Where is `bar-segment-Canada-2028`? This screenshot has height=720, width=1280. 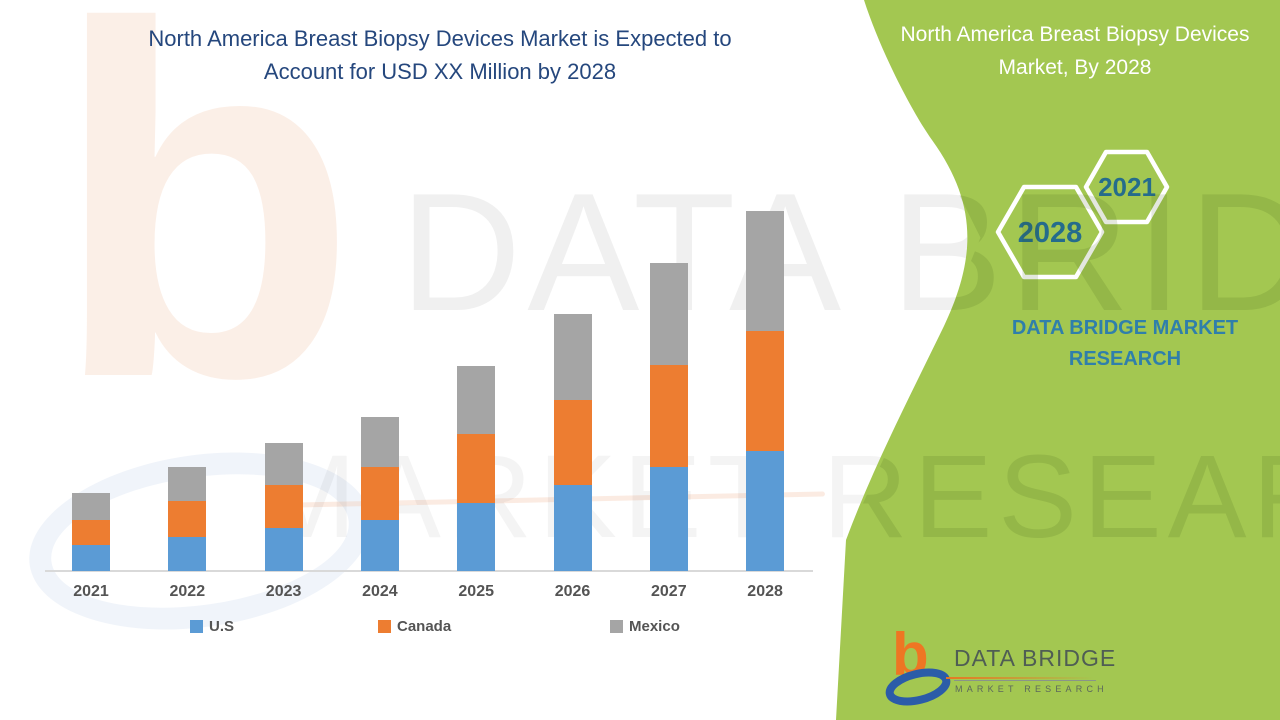 bar-segment-Canada-2028 is located at coordinates (765, 391).